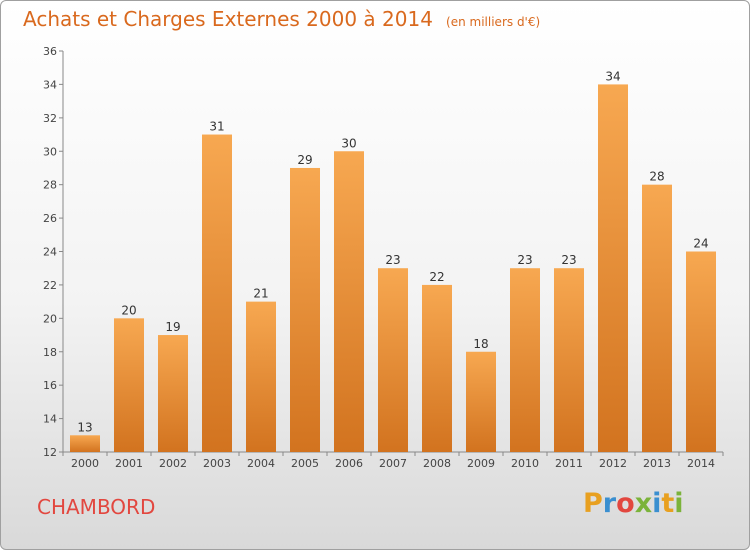 The image size is (750, 550). I want to click on y-tick-label: 16, so click(50, 385).